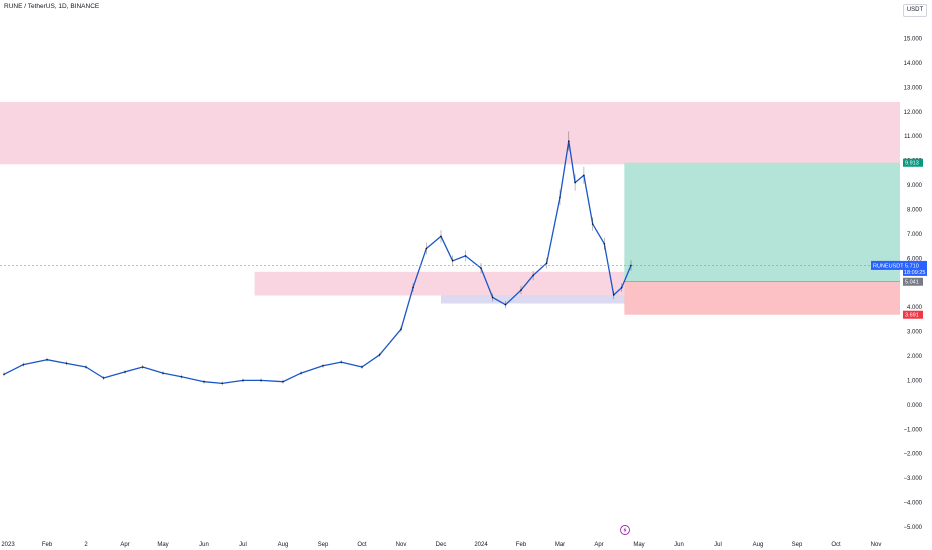 The width and height of the screenshot is (932, 550). Describe the element at coordinates (913, 137) in the screenshot. I see `y-tick-label: 11.000` at that location.